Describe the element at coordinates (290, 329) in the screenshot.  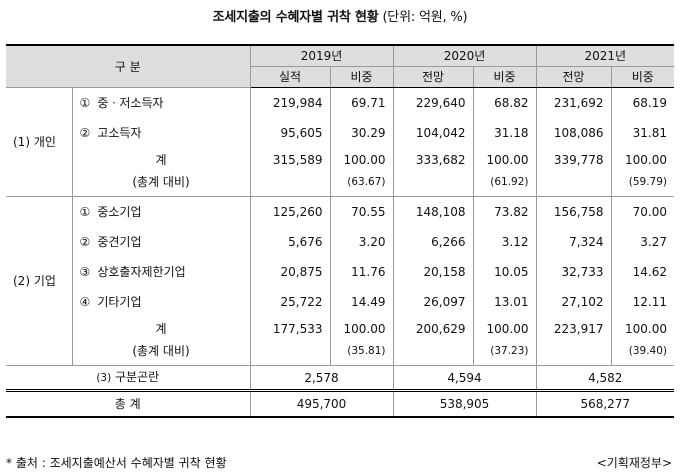
I see `cell: 177,533` at that location.